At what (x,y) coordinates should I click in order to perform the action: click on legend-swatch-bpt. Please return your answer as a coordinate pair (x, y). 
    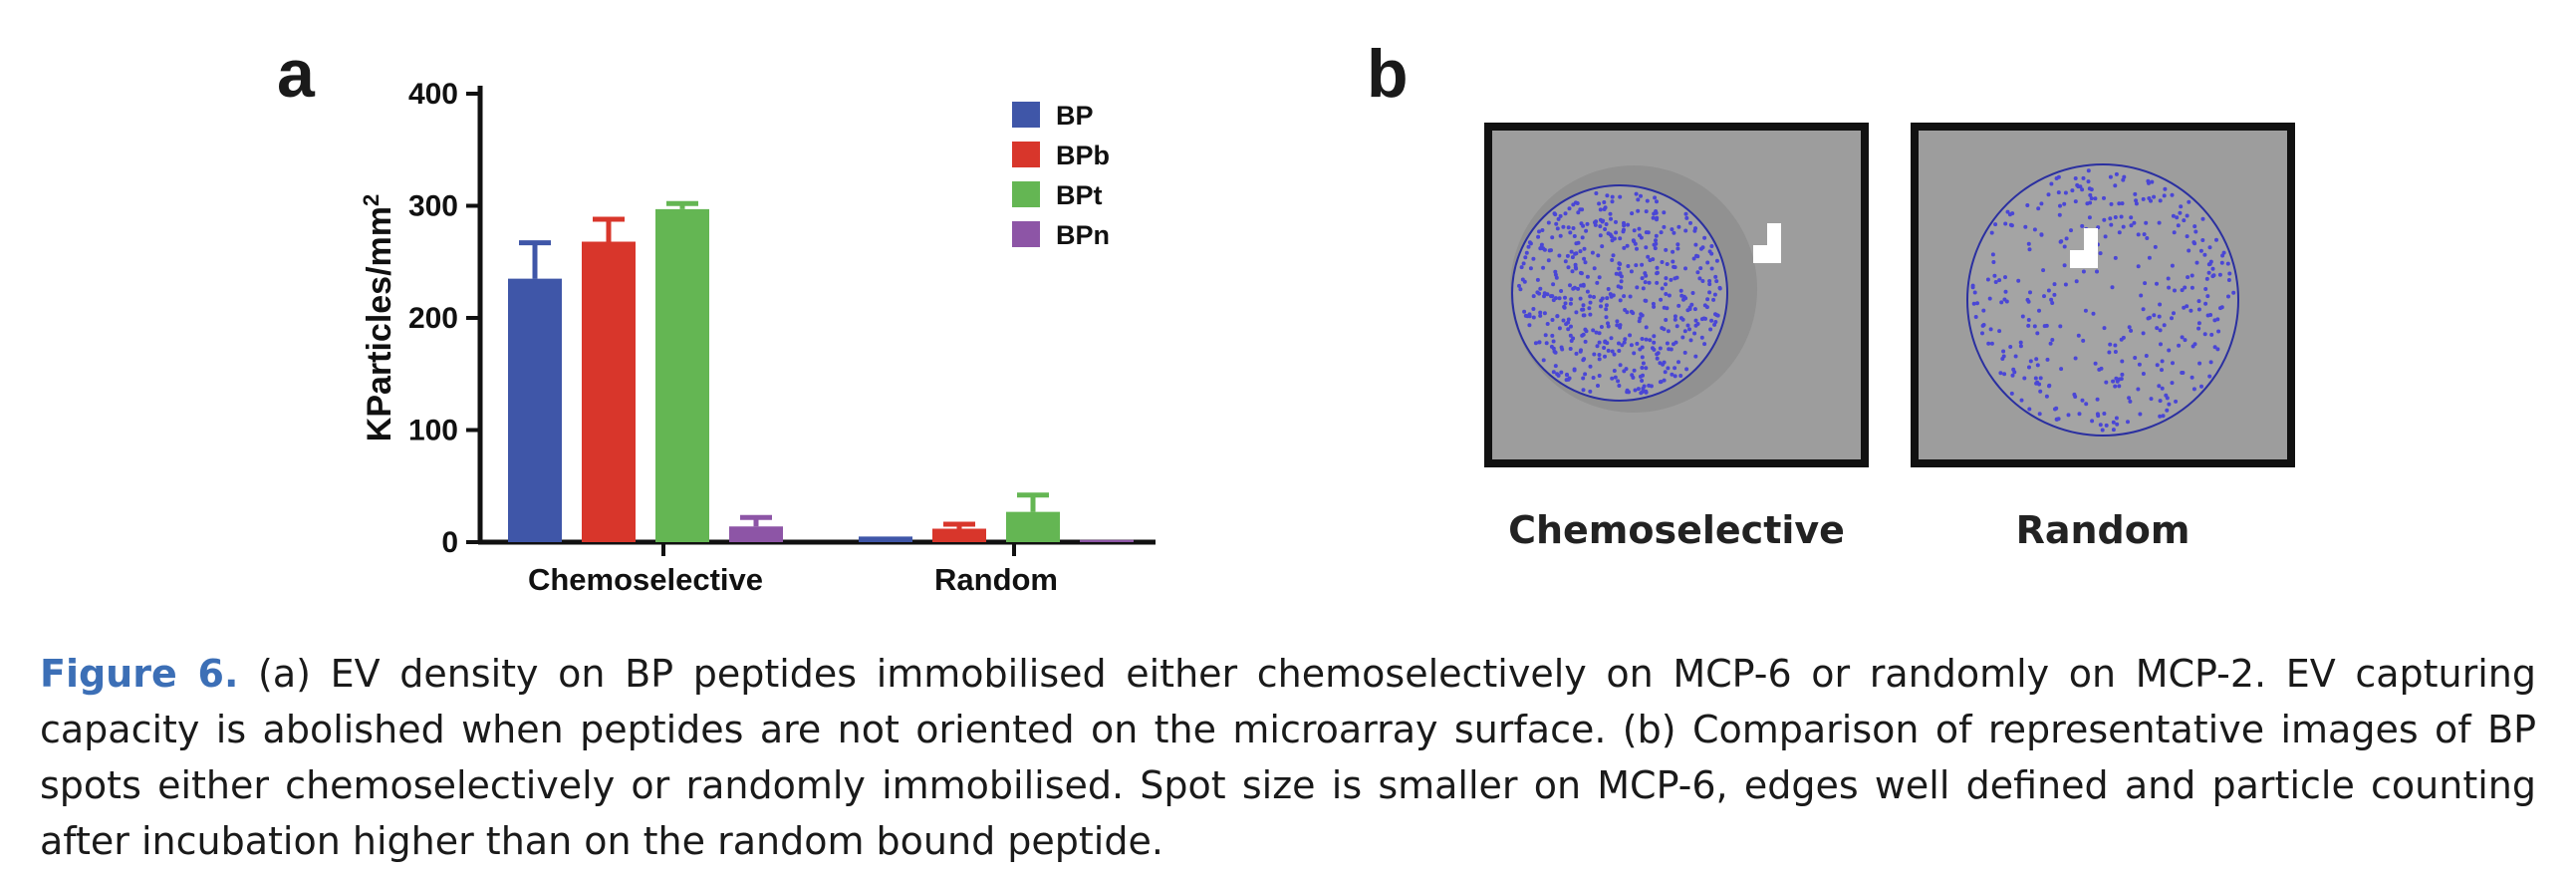
    Looking at the image, I should click on (1026, 194).